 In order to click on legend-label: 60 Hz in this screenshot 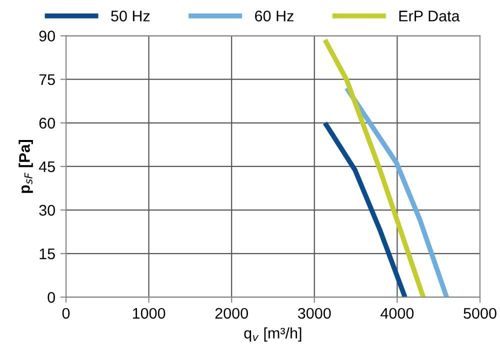, I will do `click(274, 16)`.